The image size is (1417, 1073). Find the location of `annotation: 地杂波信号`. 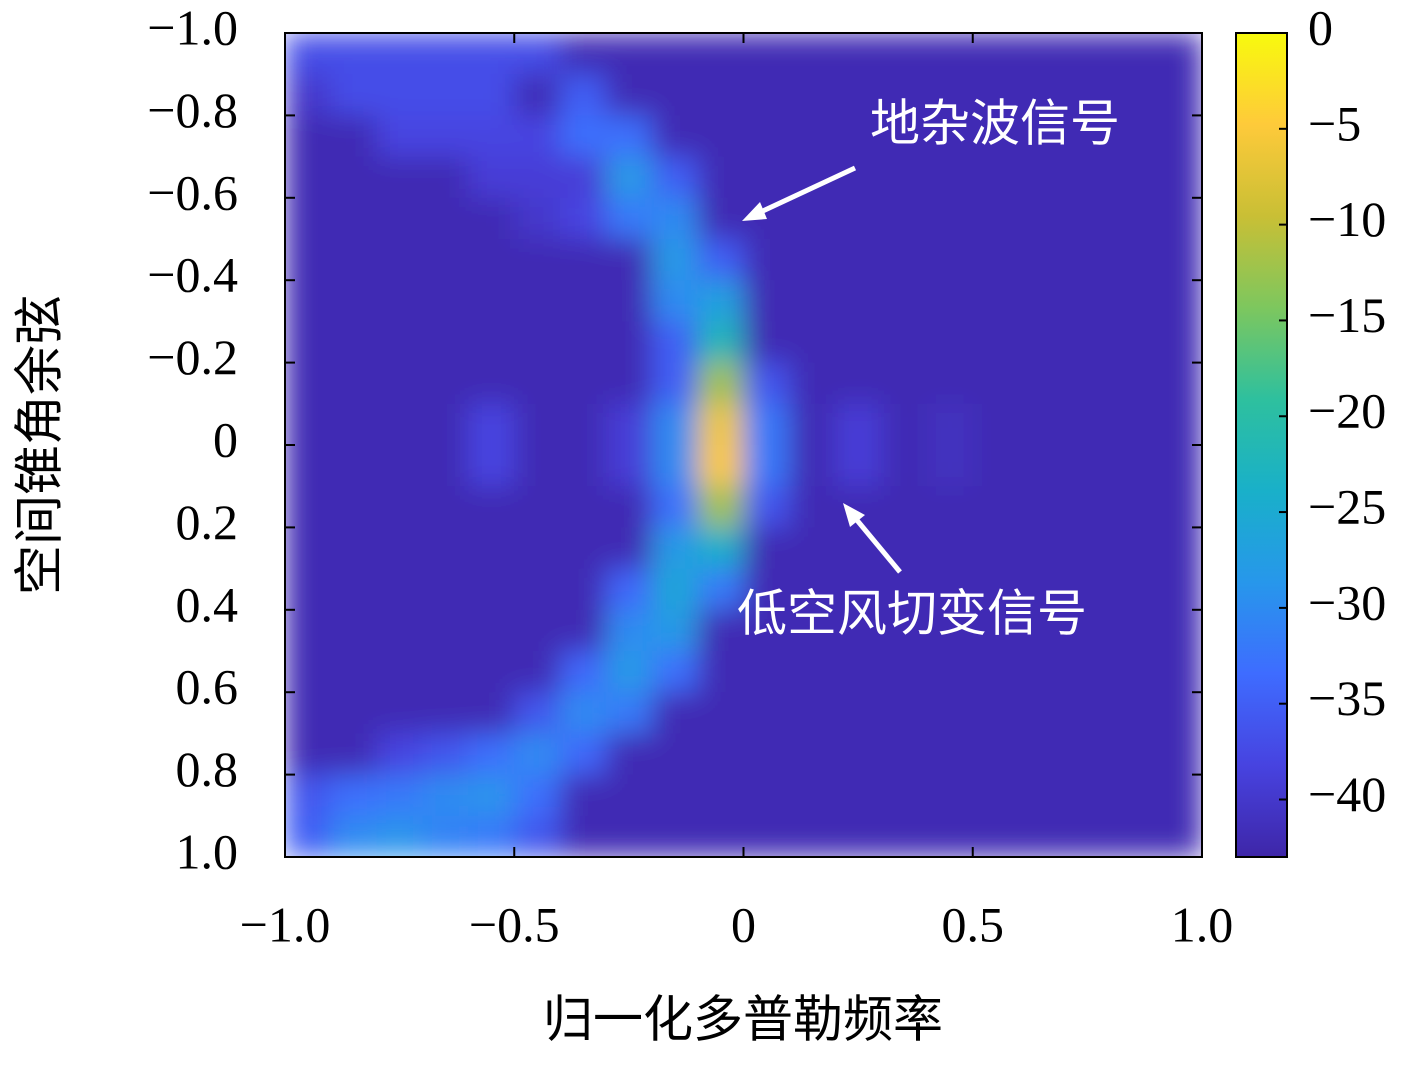

annotation: 地杂波信号 is located at coordinates (995, 124).